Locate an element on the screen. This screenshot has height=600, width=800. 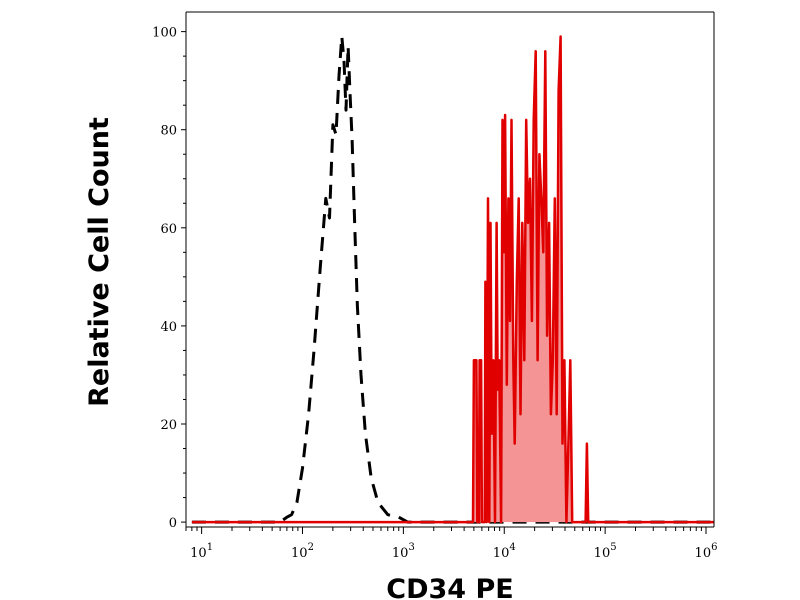
y-tick-label: 100 is located at coordinates (164, 33).